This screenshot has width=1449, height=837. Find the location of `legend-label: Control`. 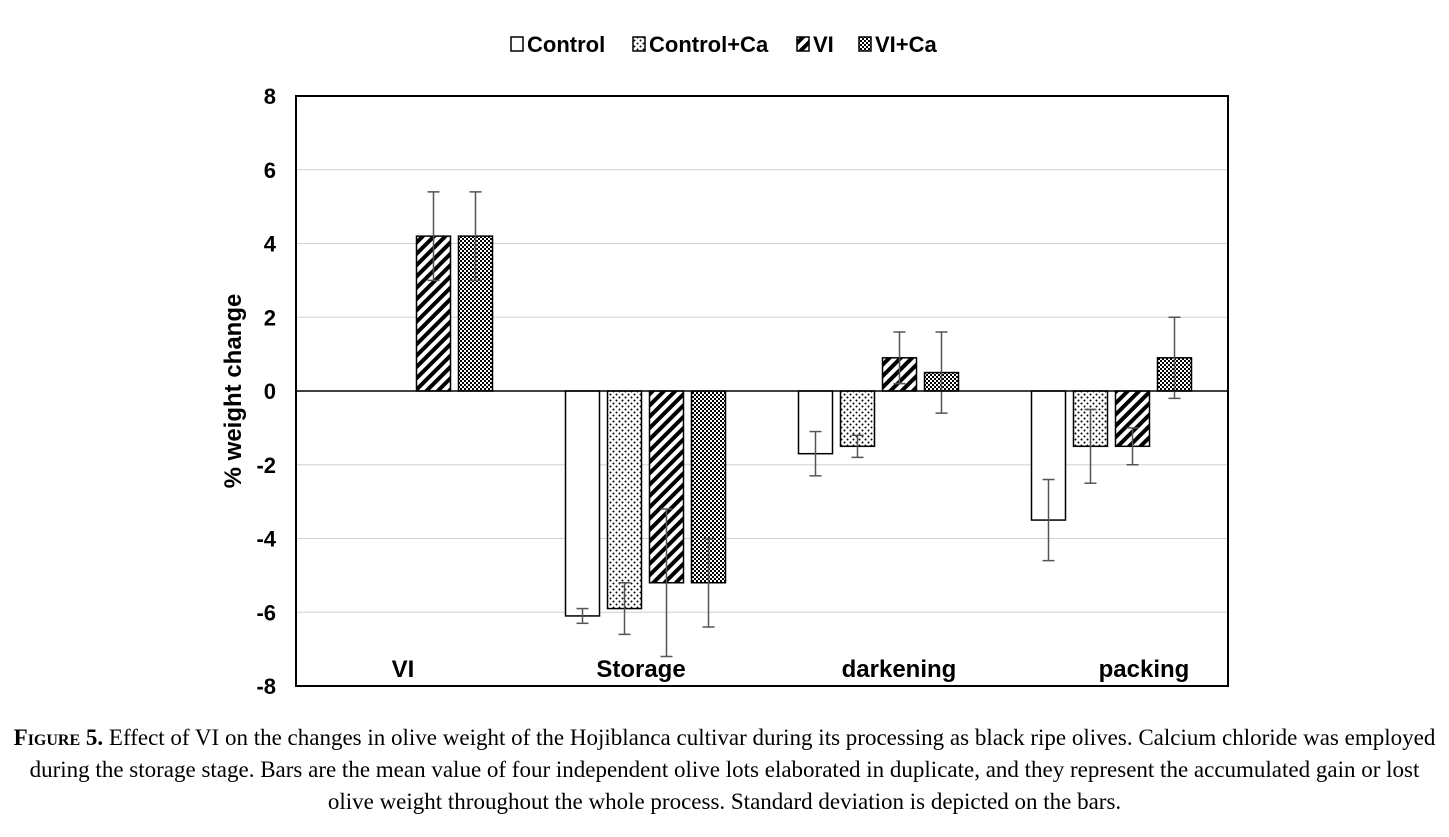

legend-label: Control is located at coordinates (566, 44).